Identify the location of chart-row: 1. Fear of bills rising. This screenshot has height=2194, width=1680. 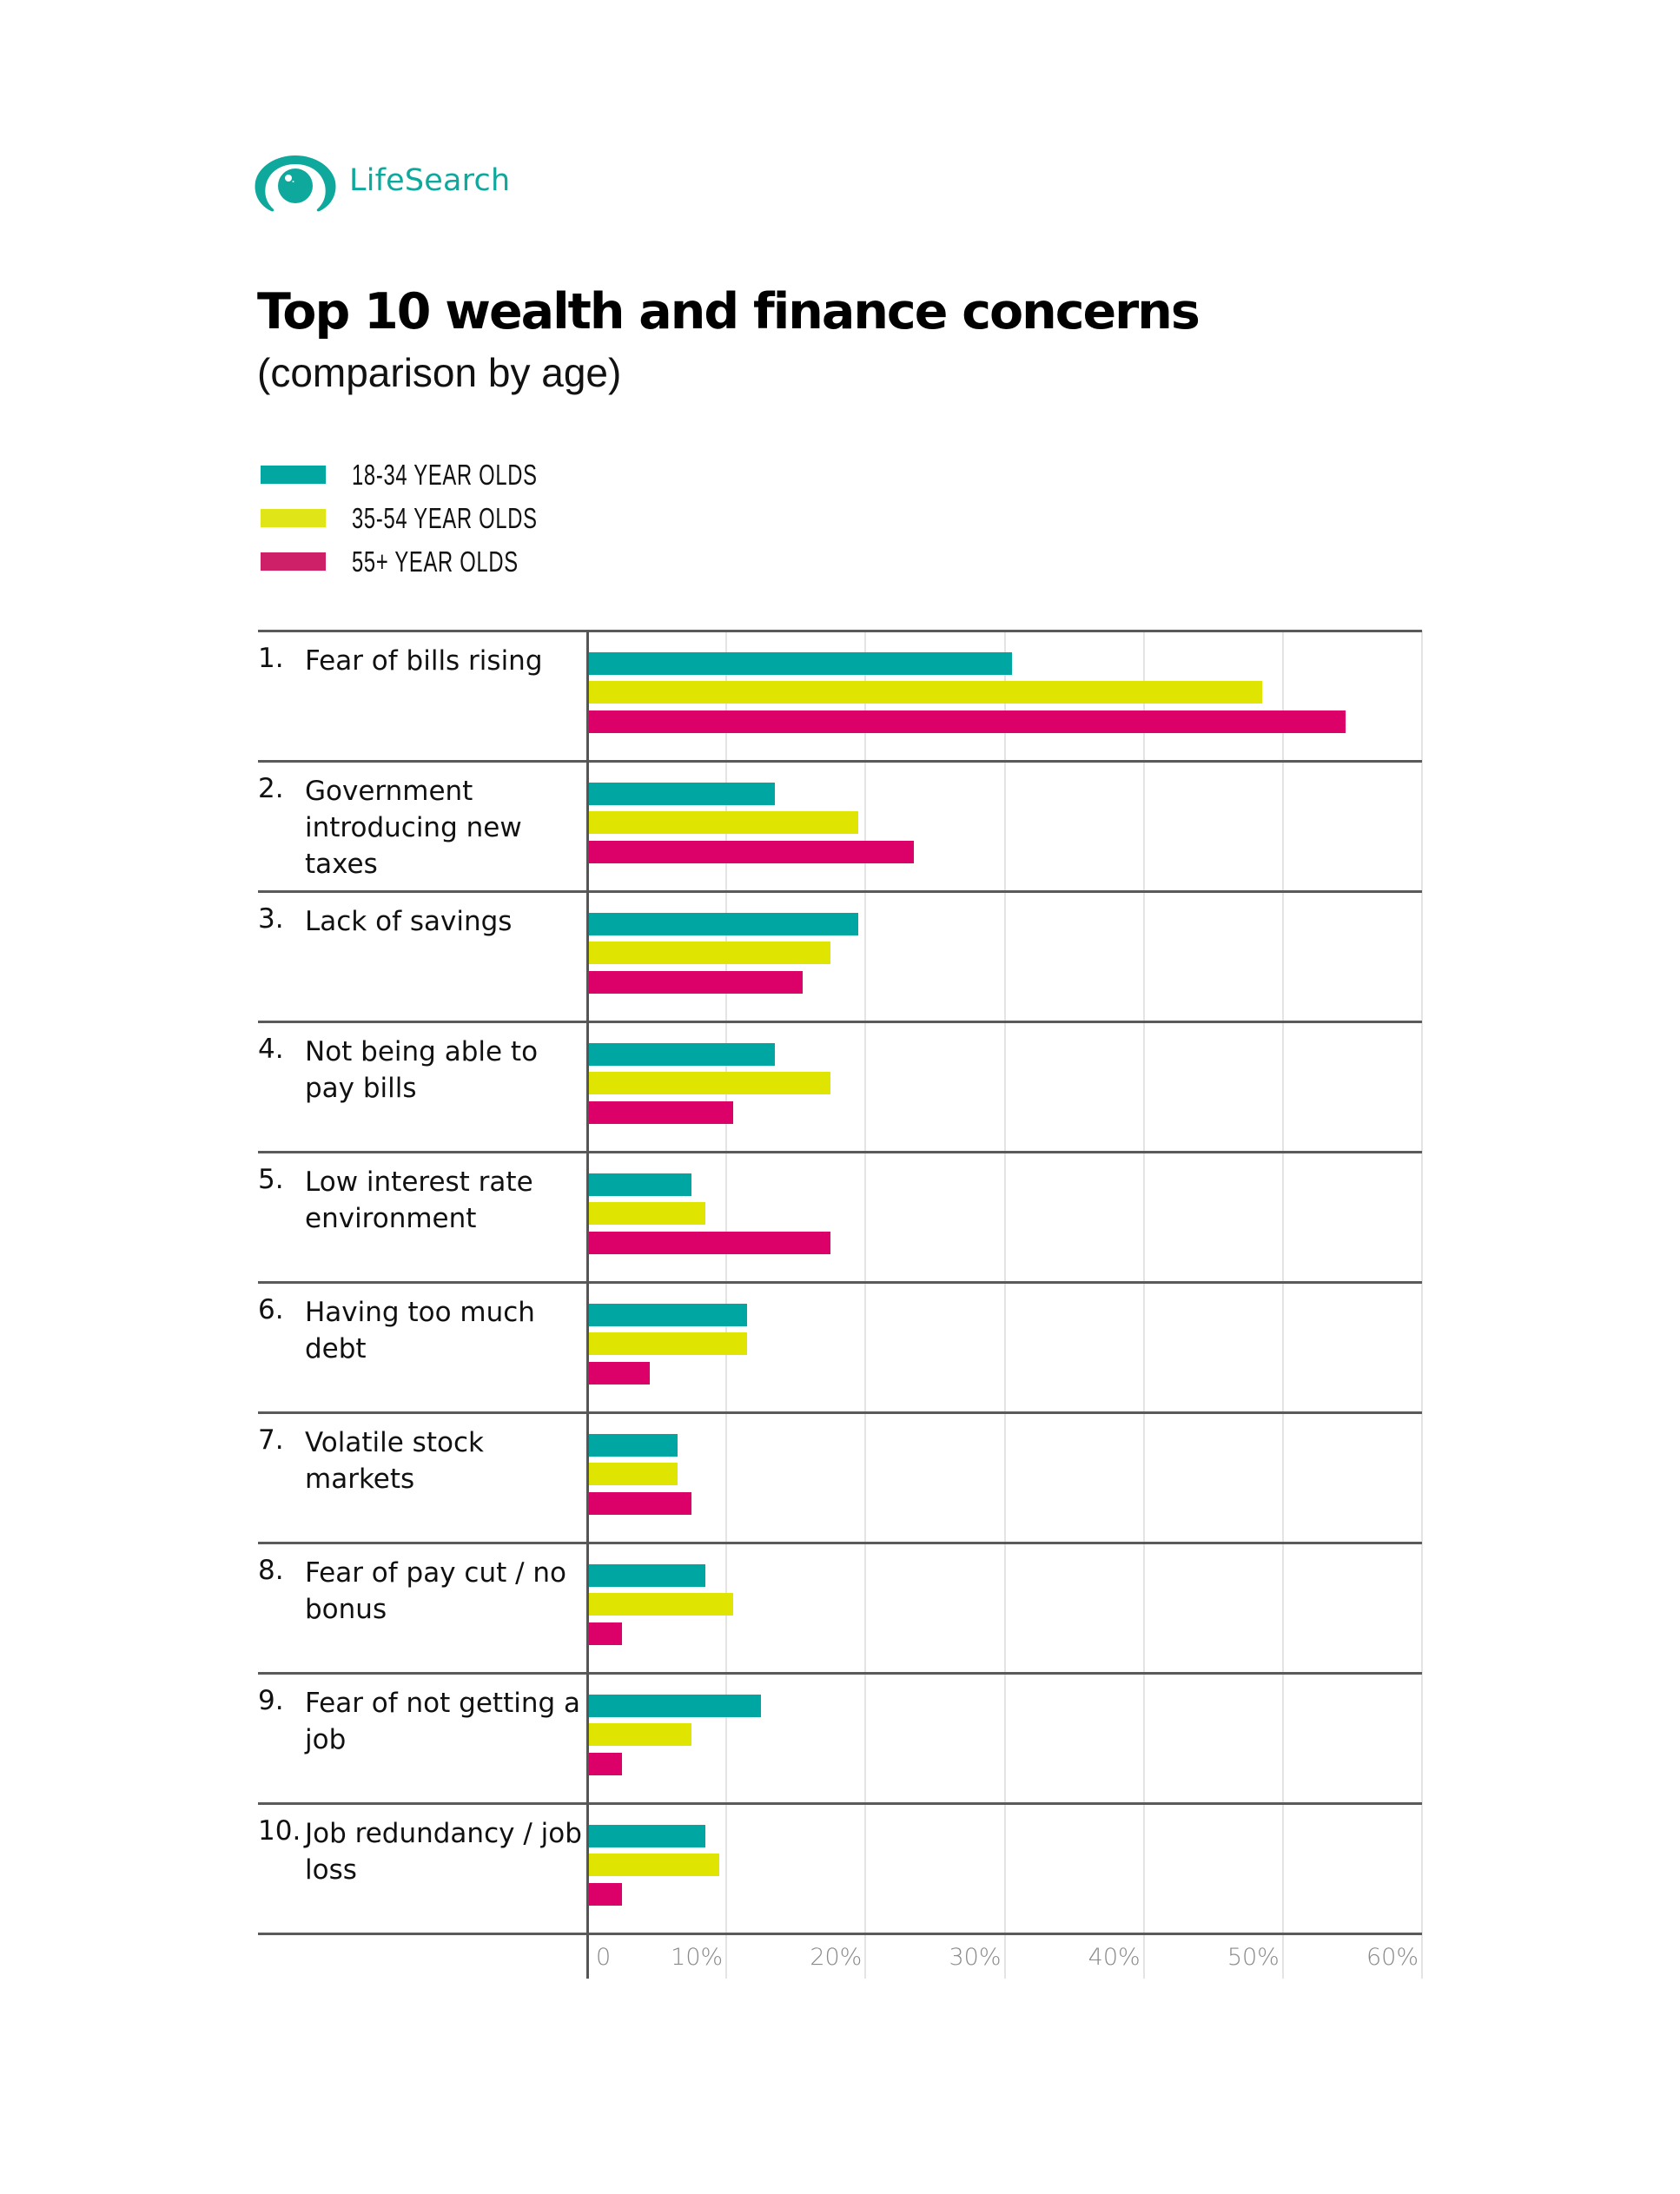
(840, 696).